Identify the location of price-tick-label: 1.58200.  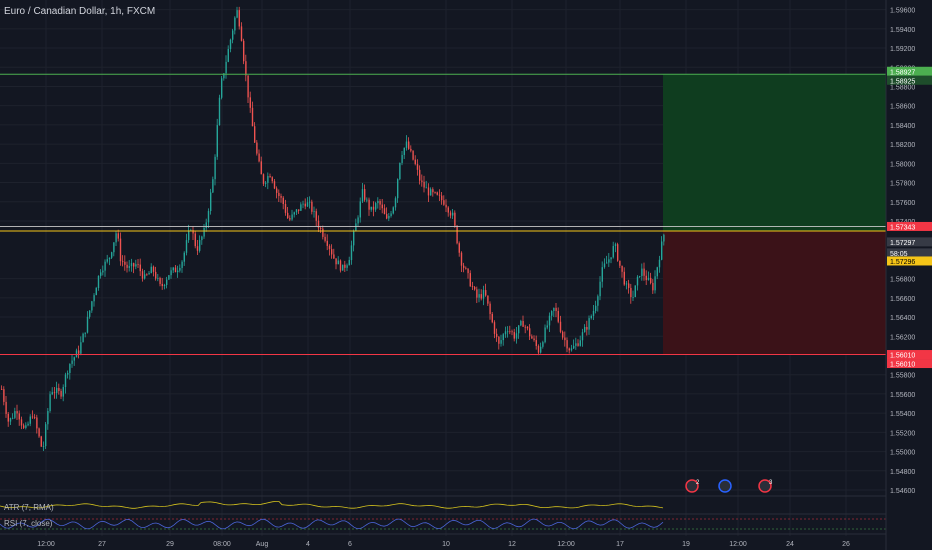
(902, 145).